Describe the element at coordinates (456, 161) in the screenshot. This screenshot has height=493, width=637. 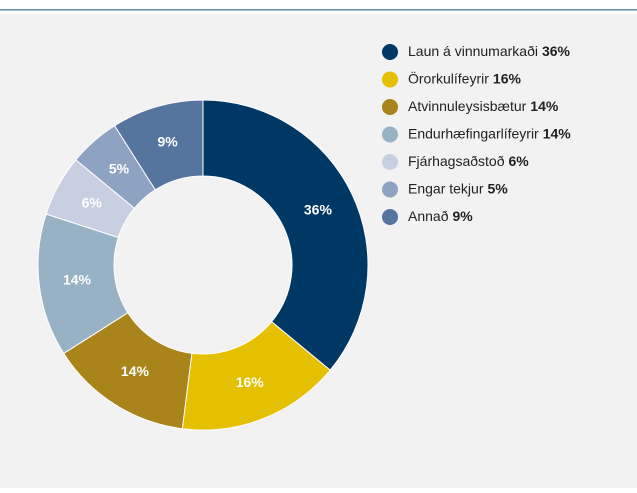
I see `legend-label: Fjárhagsaðstoð` at that location.